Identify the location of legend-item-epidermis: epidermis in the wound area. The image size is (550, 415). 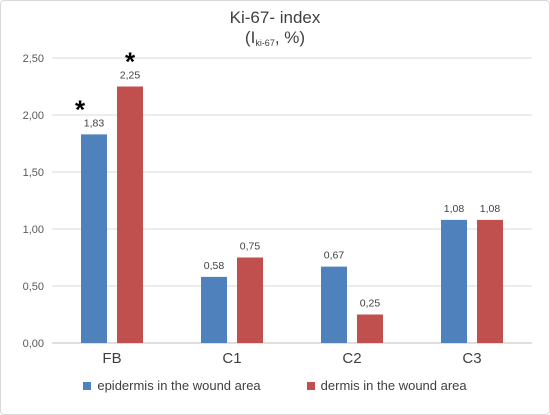
(172, 385).